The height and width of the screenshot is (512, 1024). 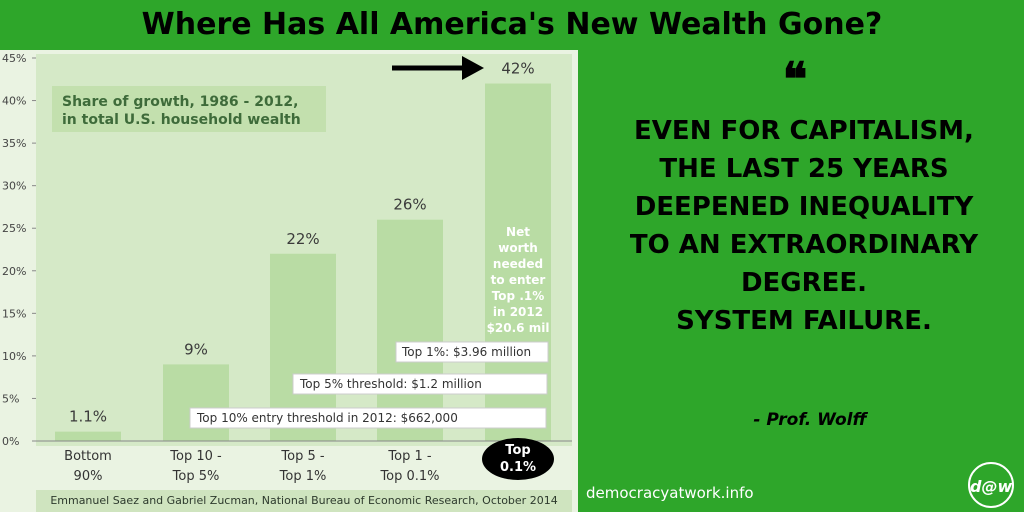 I want to click on bar-value-label: 9%, so click(x=196, y=349).